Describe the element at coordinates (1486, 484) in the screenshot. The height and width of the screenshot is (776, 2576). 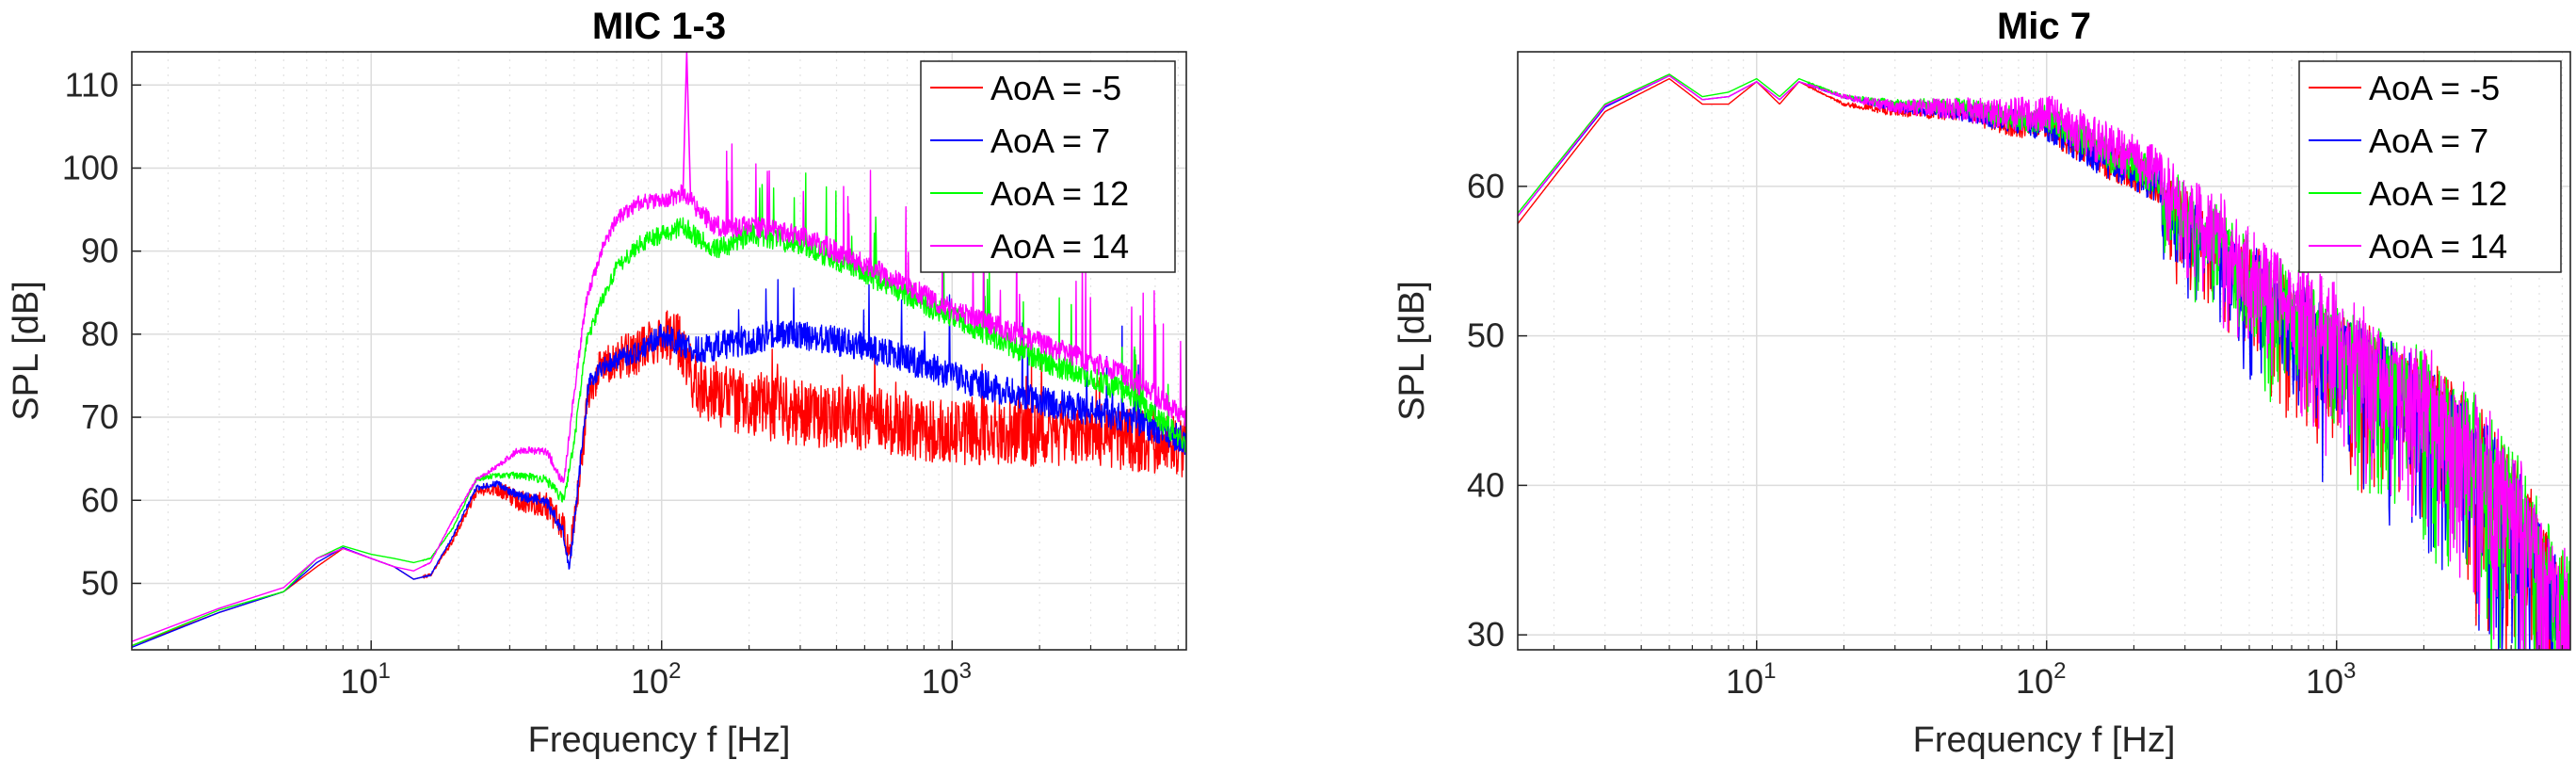
I see `y-tick-label: 40` at that location.